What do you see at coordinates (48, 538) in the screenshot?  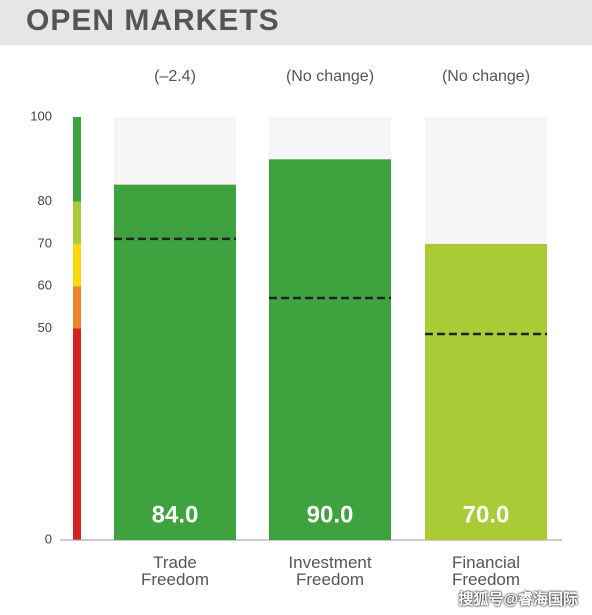 I see `y-tick-label: 0` at bounding box center [48, 538].